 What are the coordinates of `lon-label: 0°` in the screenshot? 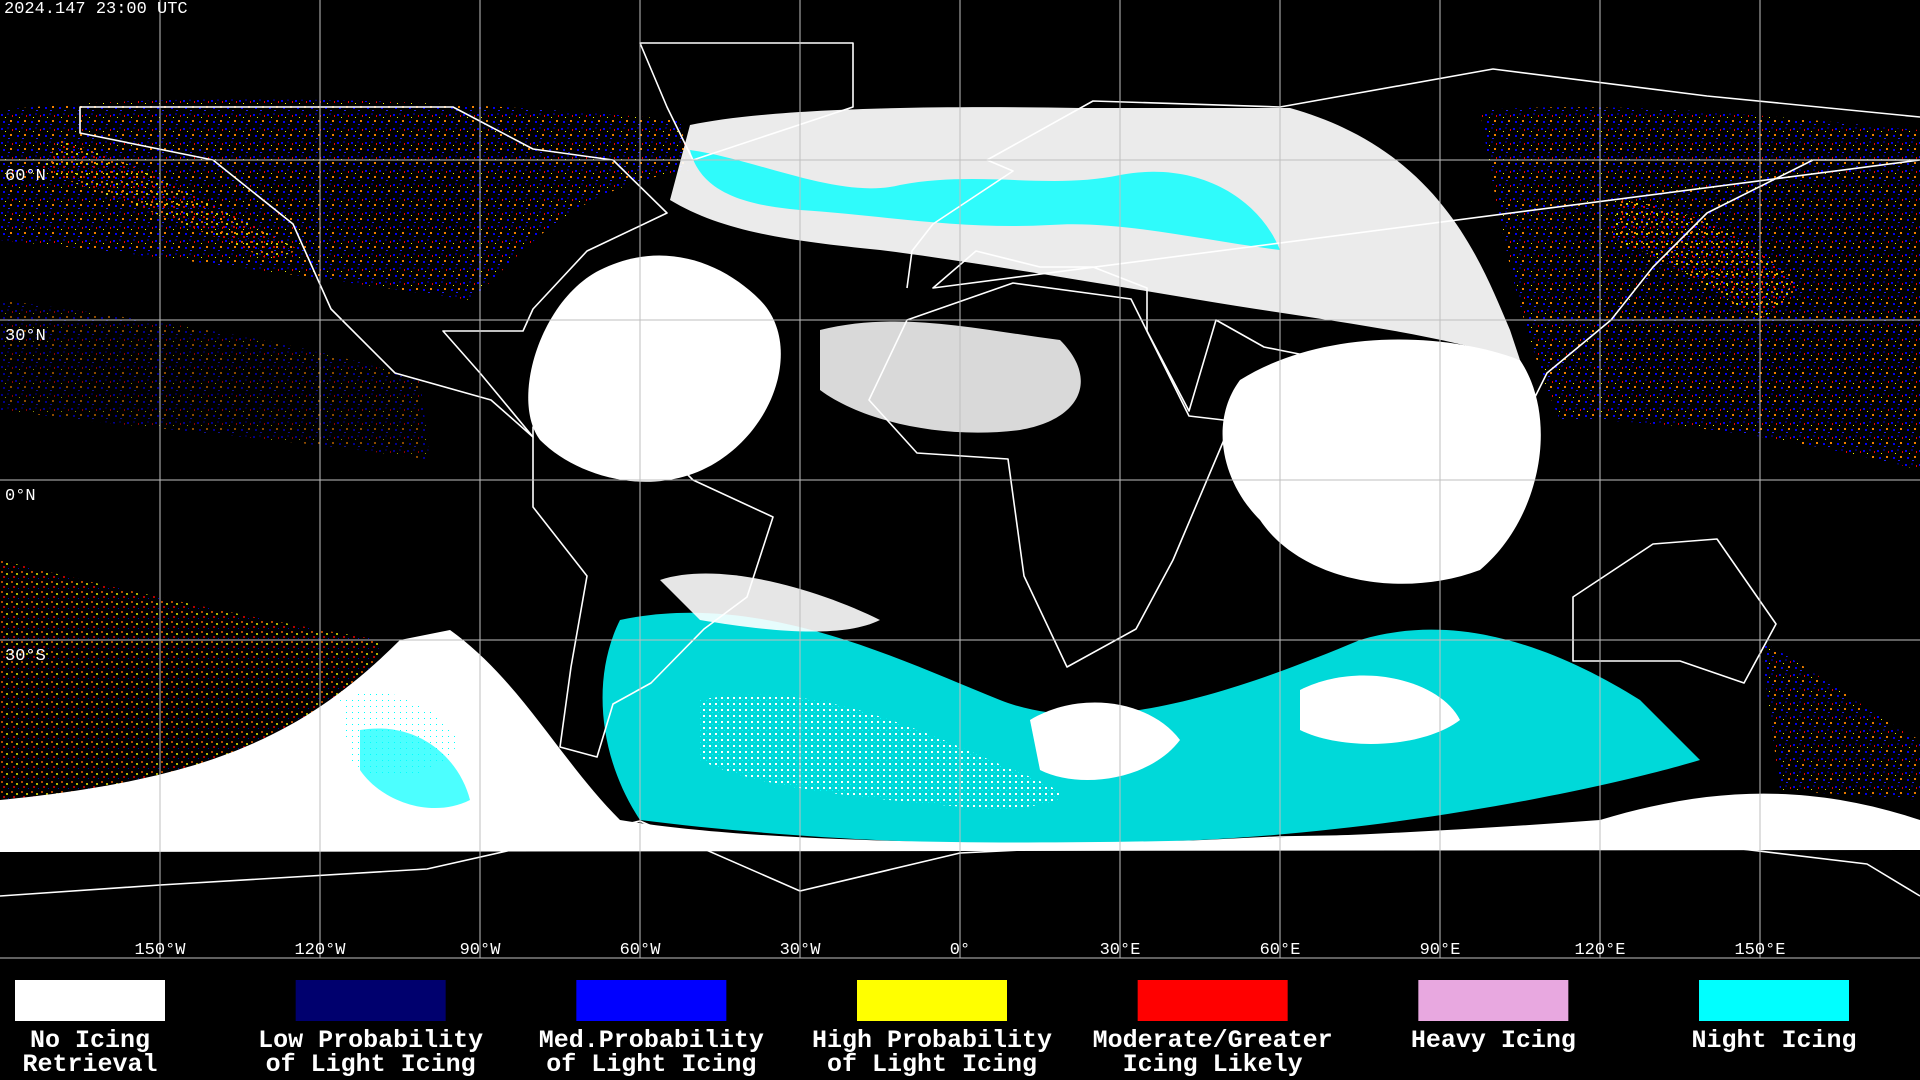 It's located at (960, 950).